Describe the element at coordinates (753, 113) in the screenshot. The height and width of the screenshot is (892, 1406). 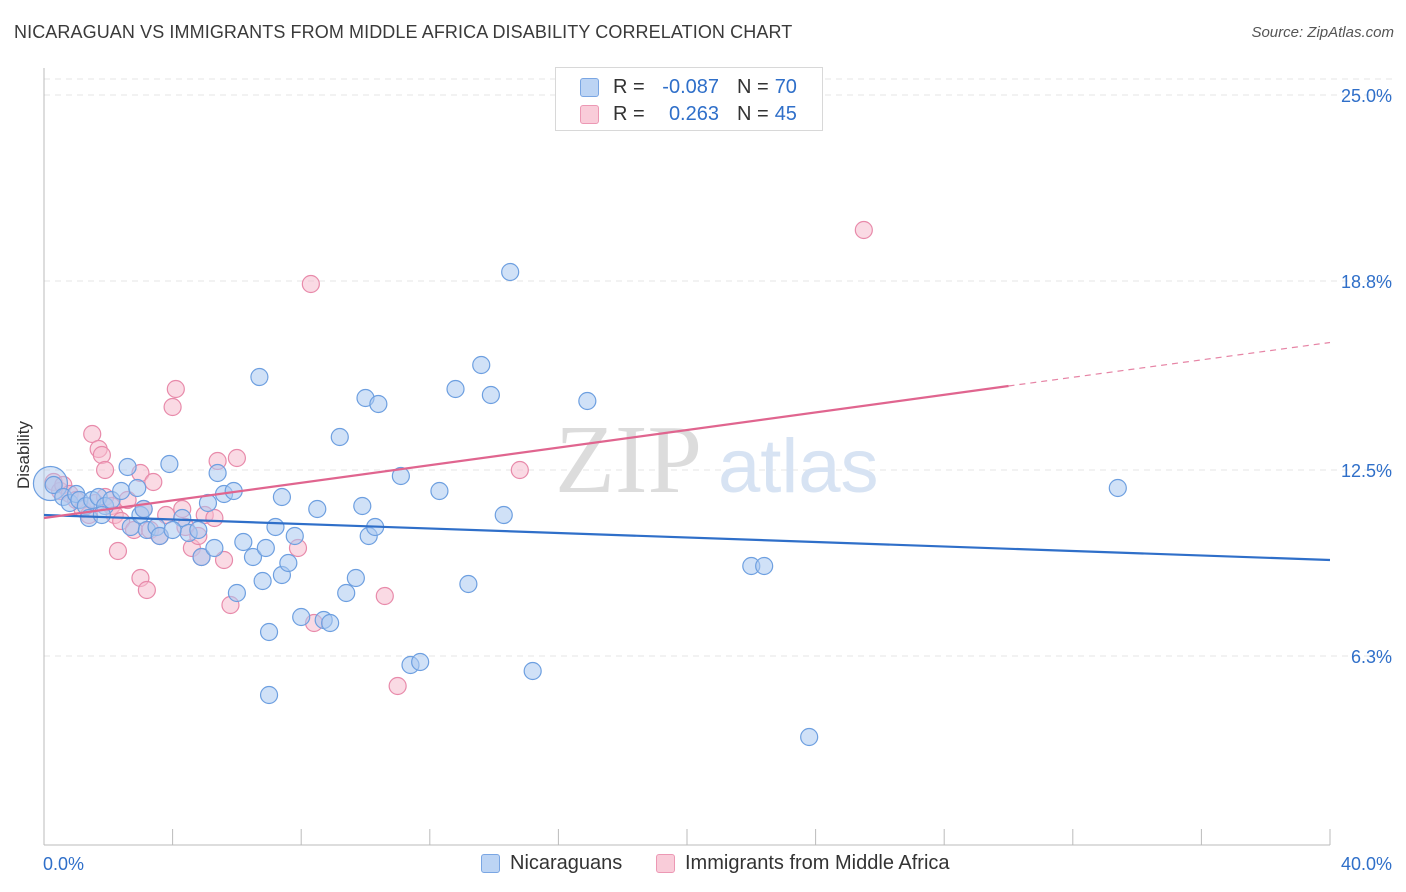
I see `legend-n-label: N =` at that location.